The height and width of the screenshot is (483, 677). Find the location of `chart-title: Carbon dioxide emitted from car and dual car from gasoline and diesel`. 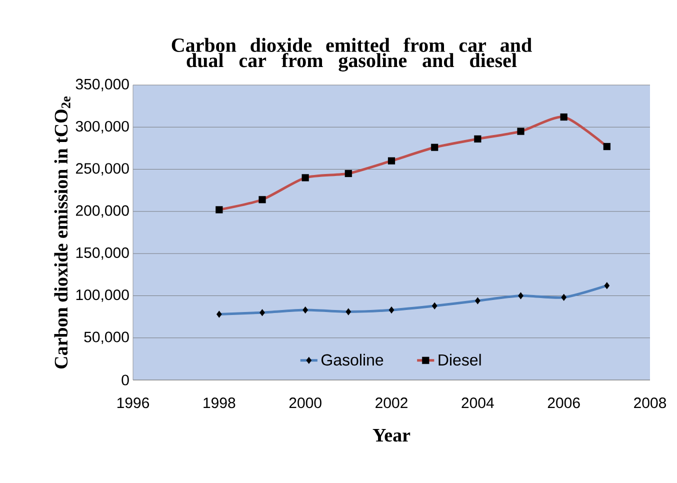

chart-title: Carbon dioxide emitted from car and dual car from gasoline and diesel is located at coordinates (352, 55).